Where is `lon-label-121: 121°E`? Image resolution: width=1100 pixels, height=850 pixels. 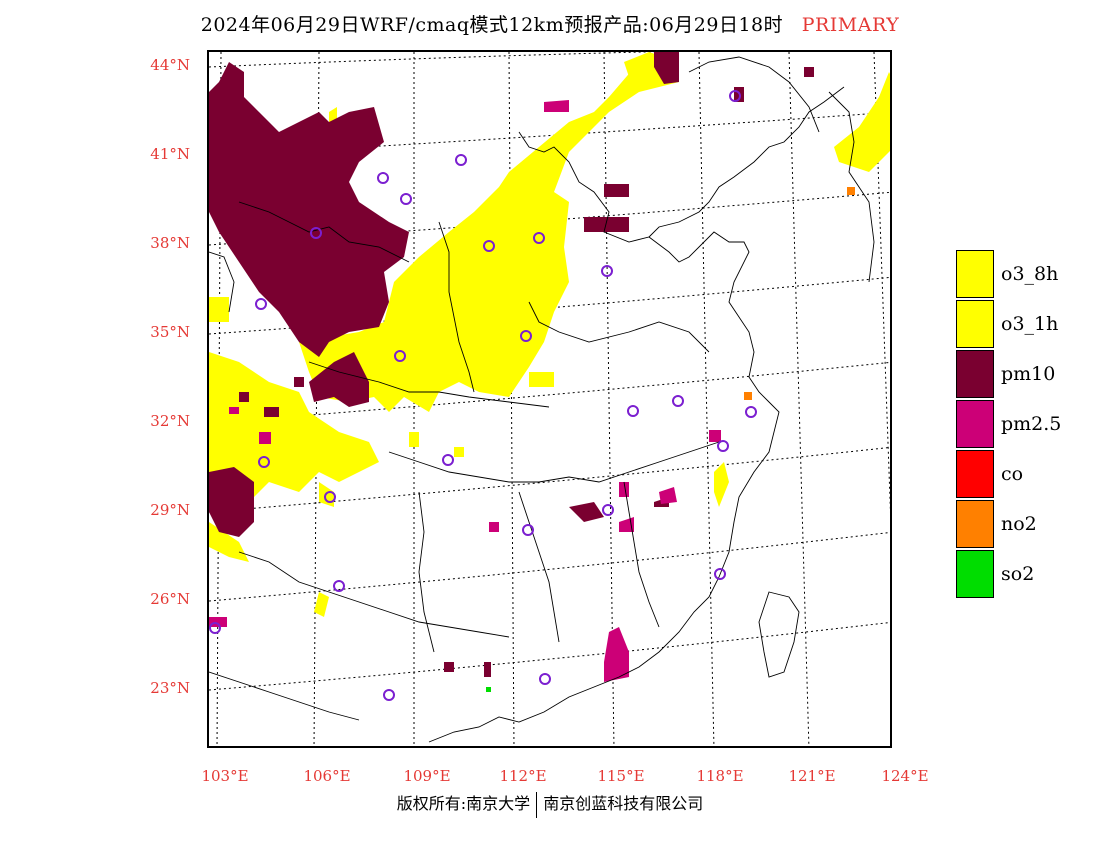 lon-label-121: 121°E is located at coordinates (812, 776).